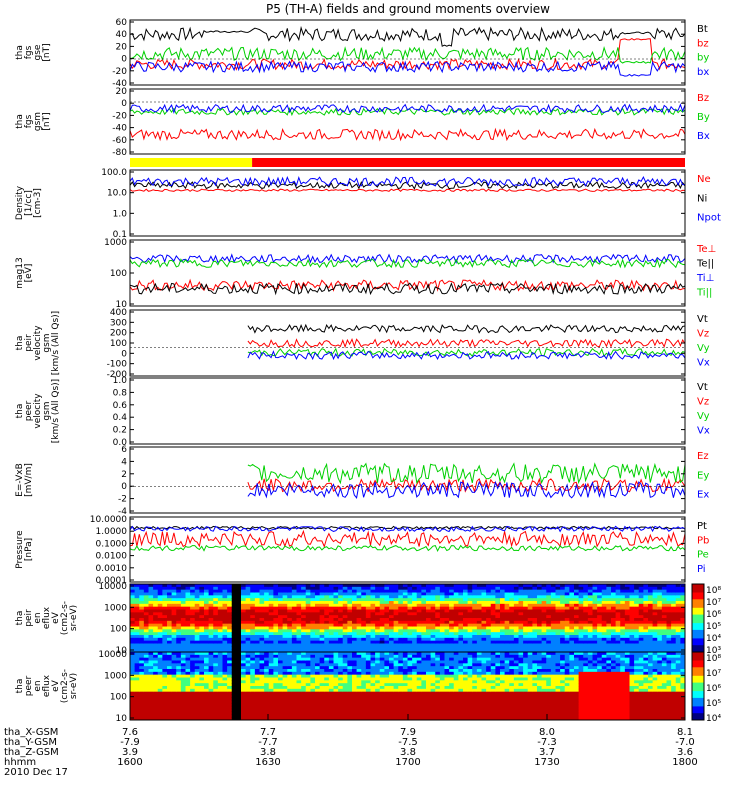  What do you see at coordinates (407, 121) in the screenshot?
I see `panel-fgs_gsm` at bounding box center [407, 121].